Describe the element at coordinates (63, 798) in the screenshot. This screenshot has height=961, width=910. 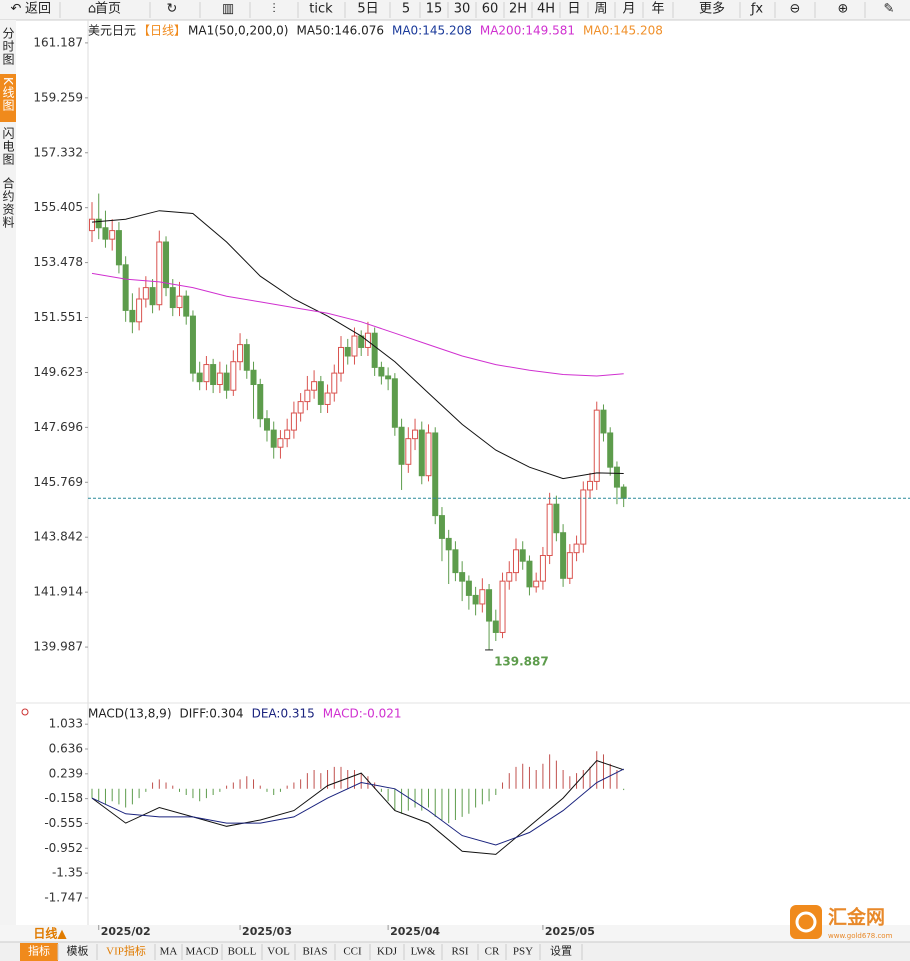
I see `y-tick-label: -0.158` at that location.